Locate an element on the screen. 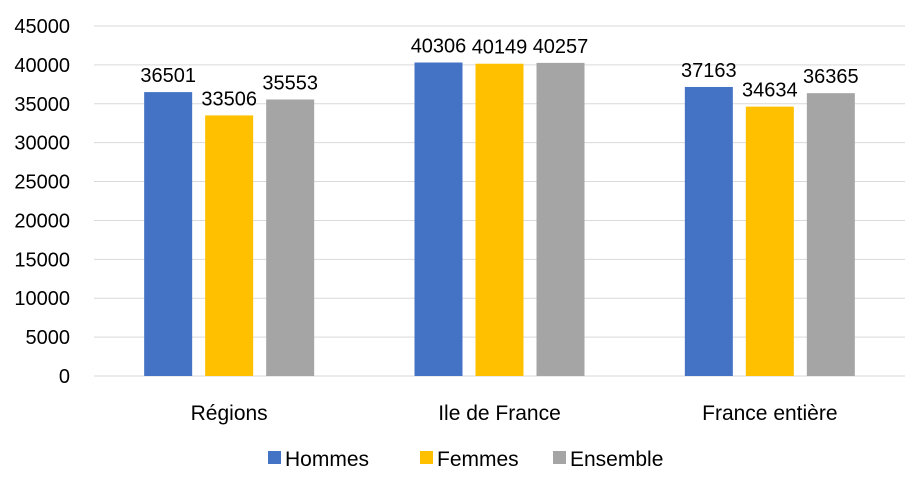 The height and width of the screenshot is (482, 913). data-label: 33506 is located at coordinates (229, 99).